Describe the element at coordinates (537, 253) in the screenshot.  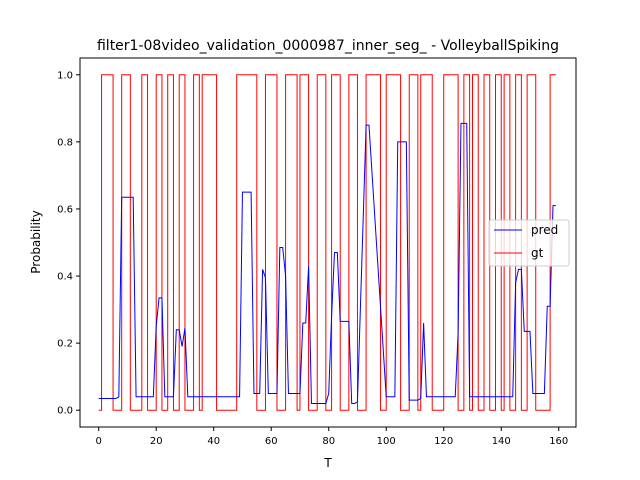
I see `legend-gt-label: gt` at that location.